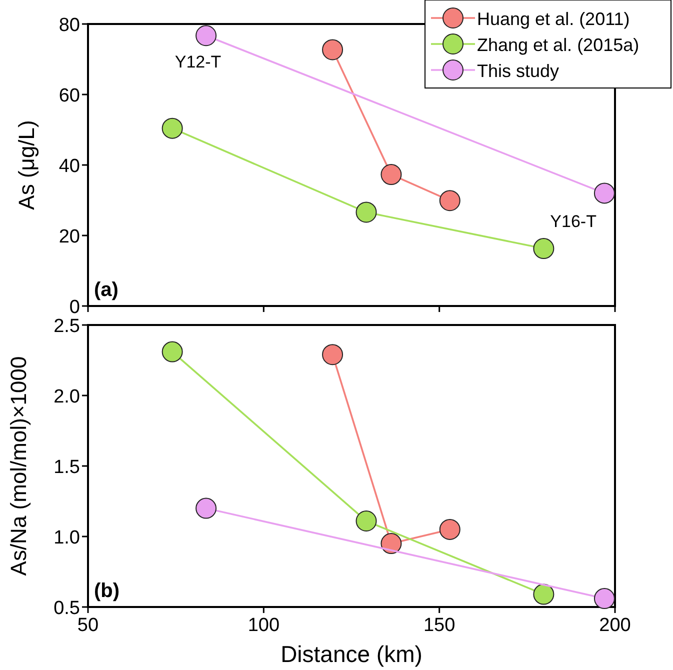 This screenshot has height=670, width=673. What do you see at coordinates (615, 625) in the screenshot?
I see `x-tick-label: 200` at bounding box center [615, 625].